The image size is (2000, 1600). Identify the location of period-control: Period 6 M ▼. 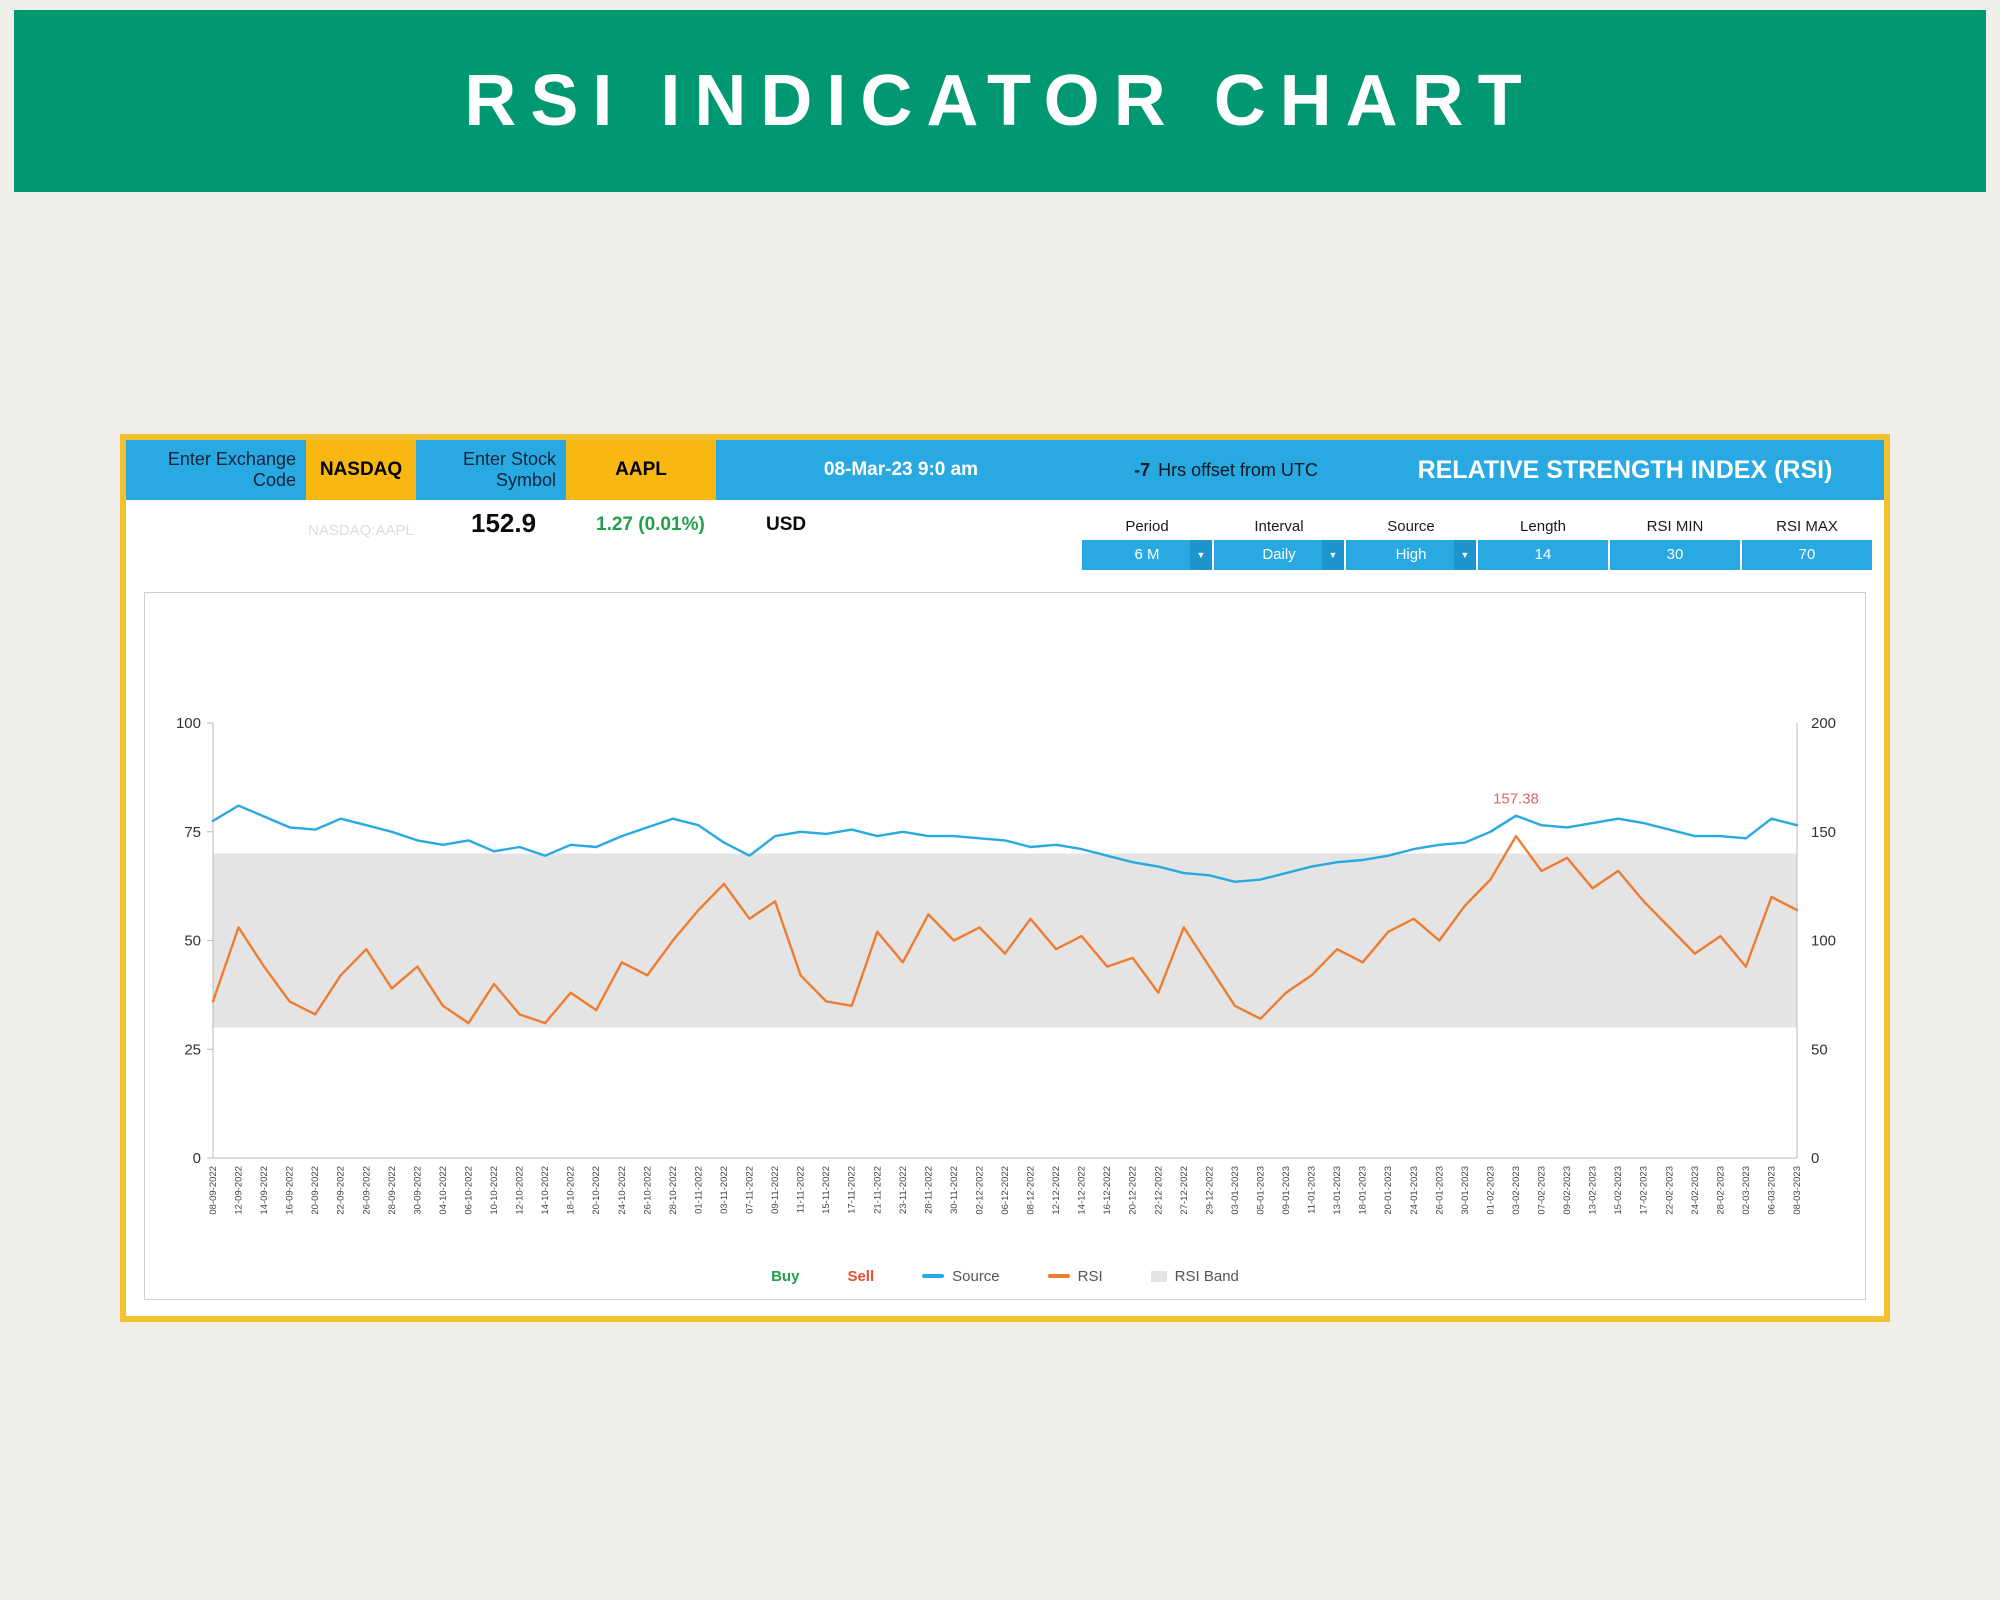
(1147, 542).